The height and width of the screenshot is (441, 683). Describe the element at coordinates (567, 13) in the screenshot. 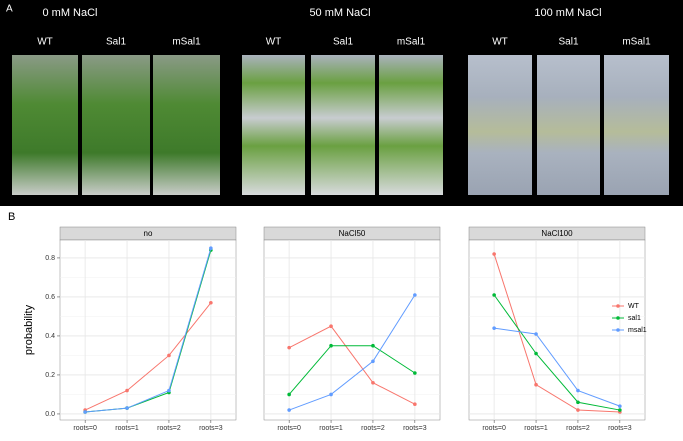

I see `condition-title: 100 mM NaCl` at that location.